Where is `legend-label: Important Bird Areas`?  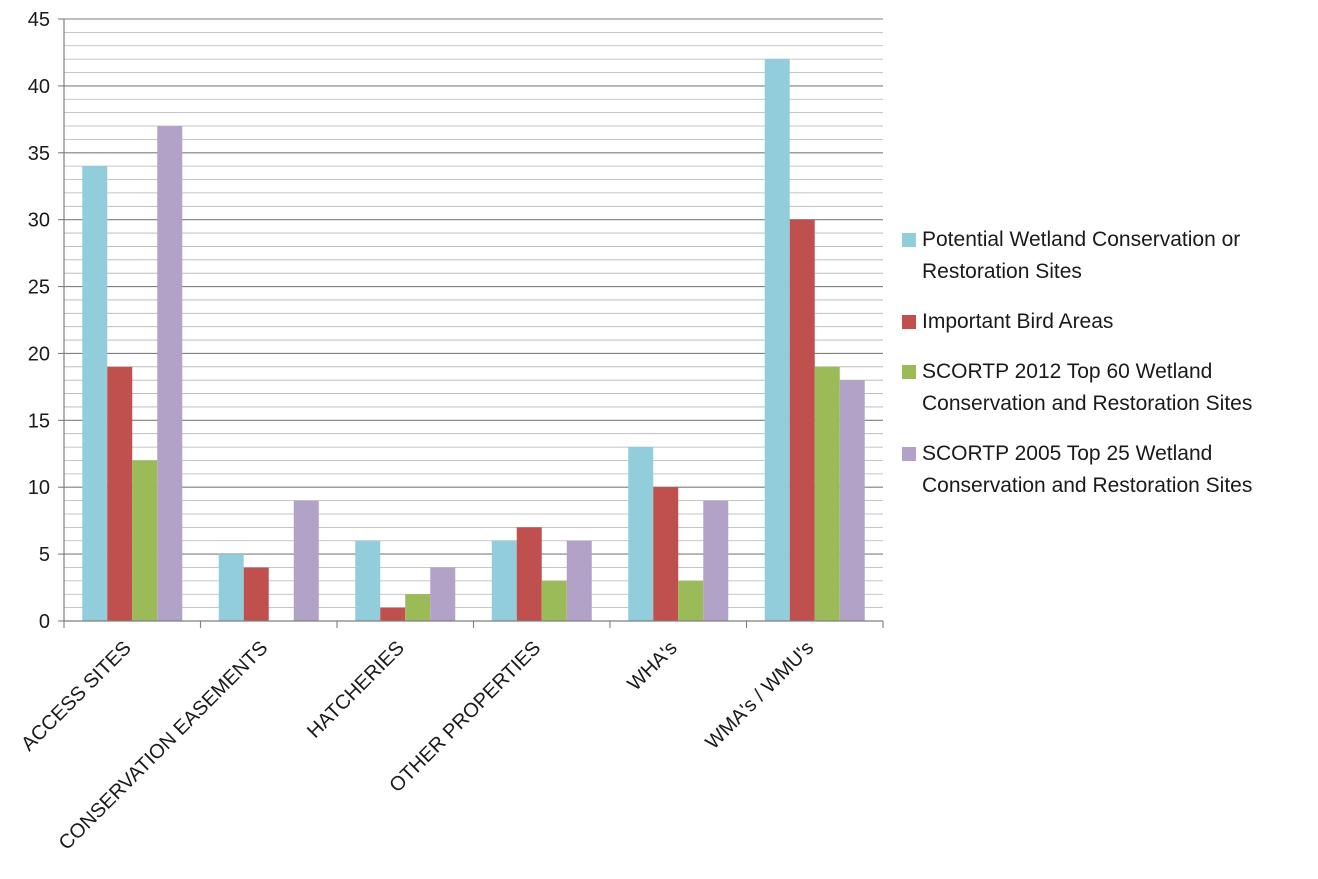 legend-label: Important Bird Areas is located at coordinates (1018, 321).